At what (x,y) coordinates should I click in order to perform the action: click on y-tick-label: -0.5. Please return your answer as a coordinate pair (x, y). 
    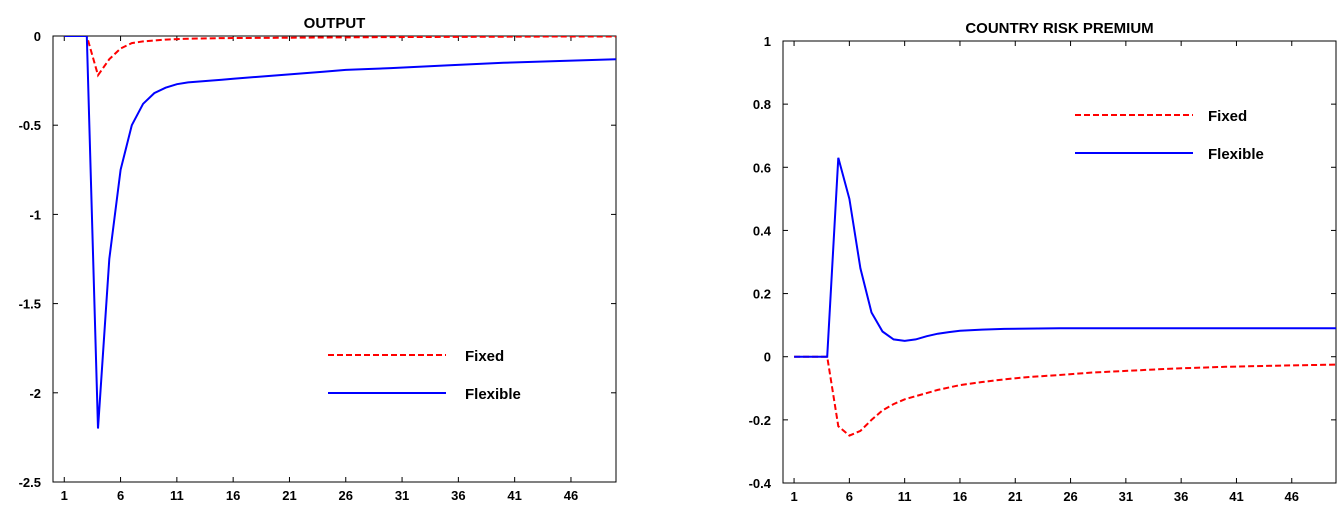
    Looking at the image, I should click on (30, 125).